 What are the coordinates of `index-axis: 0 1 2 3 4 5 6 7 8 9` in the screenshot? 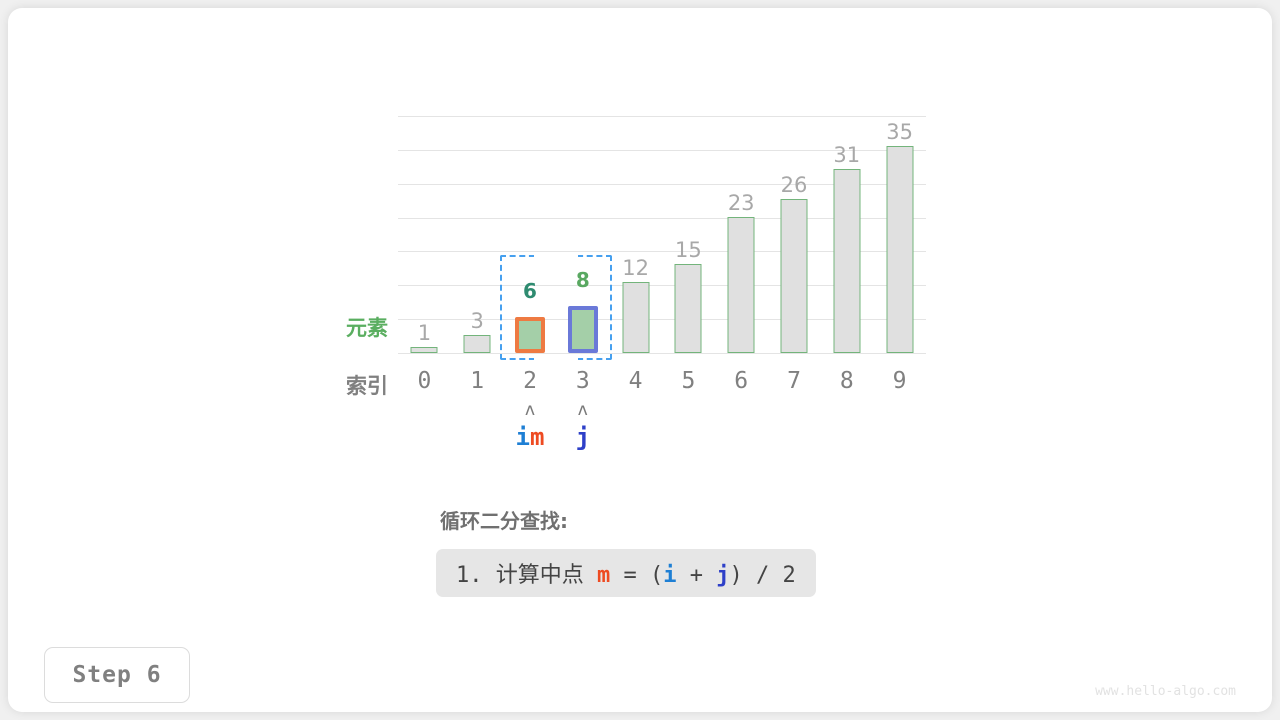 It's located at (662, 384).